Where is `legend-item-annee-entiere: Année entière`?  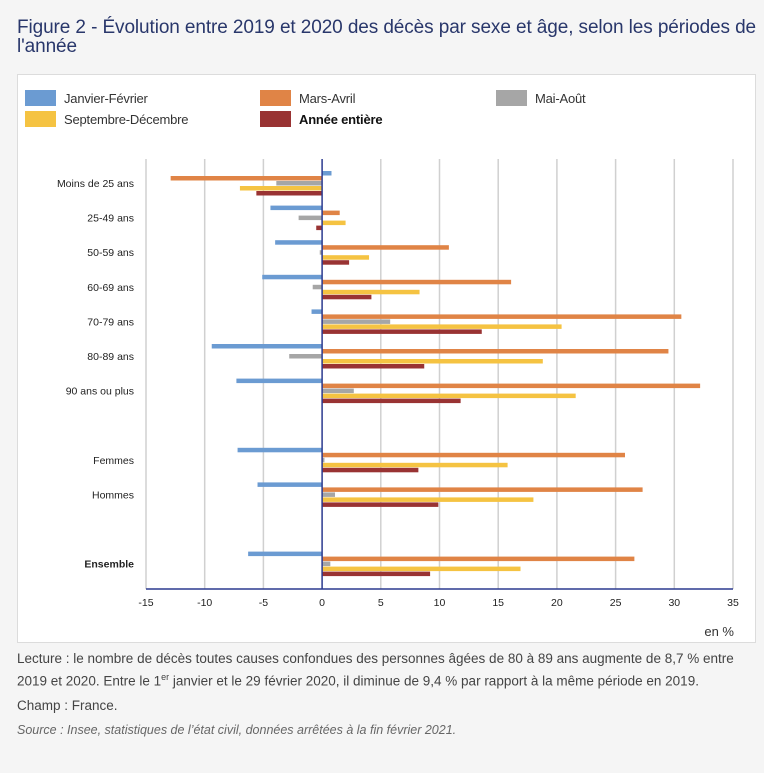
legend-item-annee-entiere: Année entière is located at coordinates (321, 119).